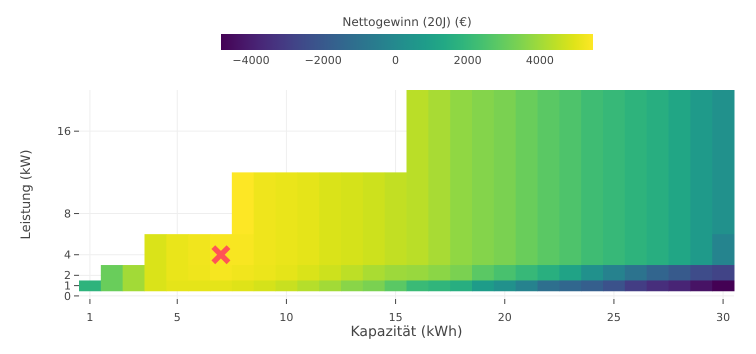 Image resolution: width=756 pixels, height=354 pixels. Describe the element at coordinates (505, 317) in the screenshot. I see `x-tick-label: 20` at that location.